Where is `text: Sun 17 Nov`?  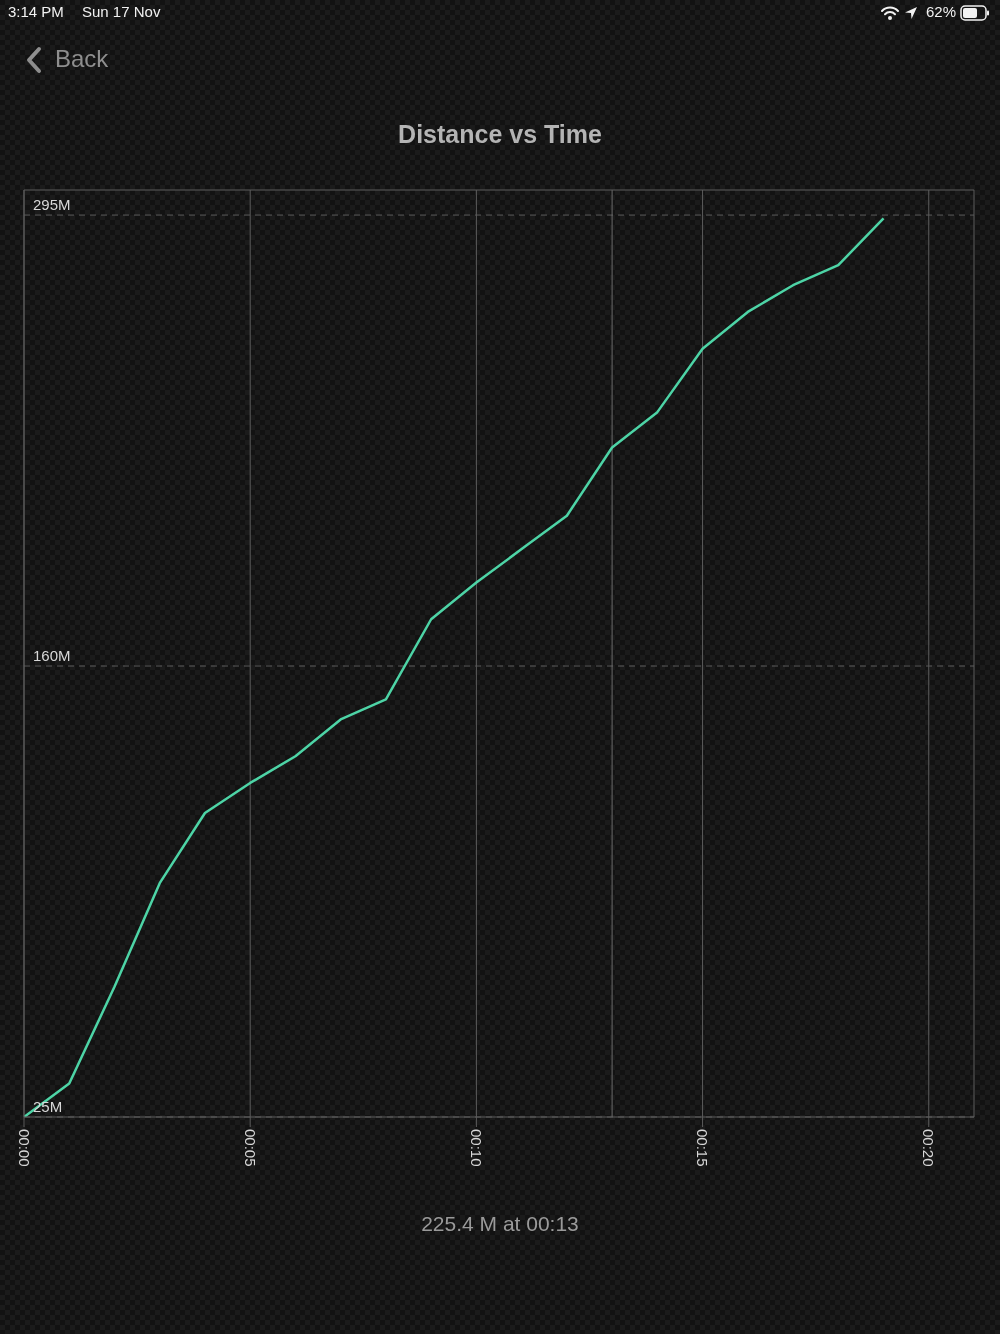
text: Sun 17 Nov is located at coordinates (121, 11).